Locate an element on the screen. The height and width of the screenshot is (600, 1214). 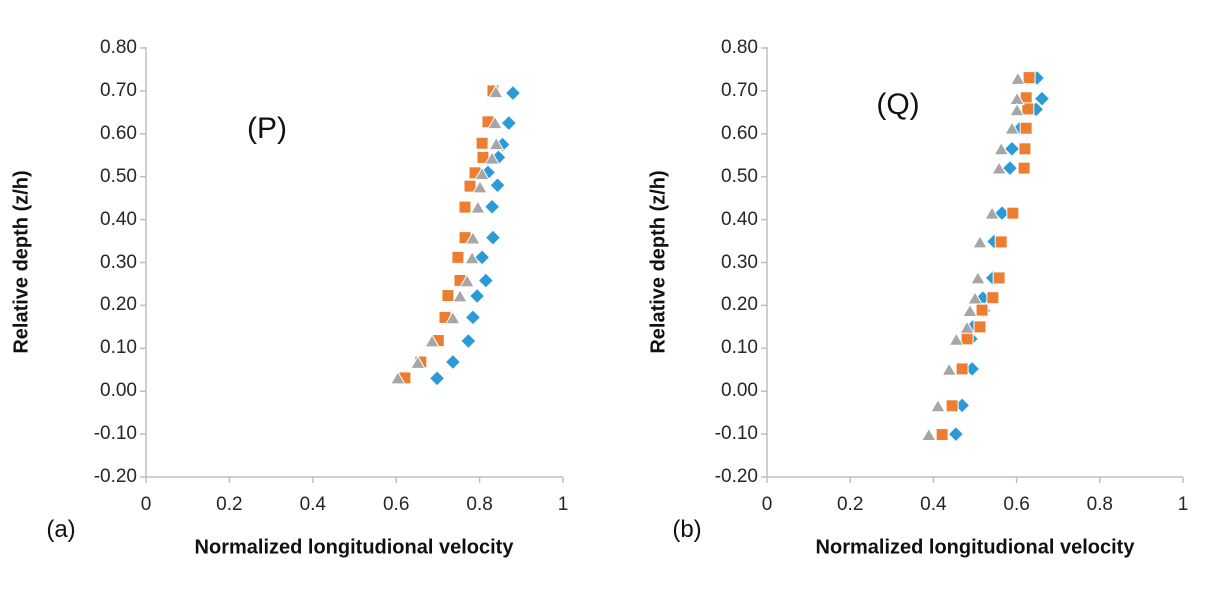
y-tick-label: 0.70 is located at coordinates (739, 90).